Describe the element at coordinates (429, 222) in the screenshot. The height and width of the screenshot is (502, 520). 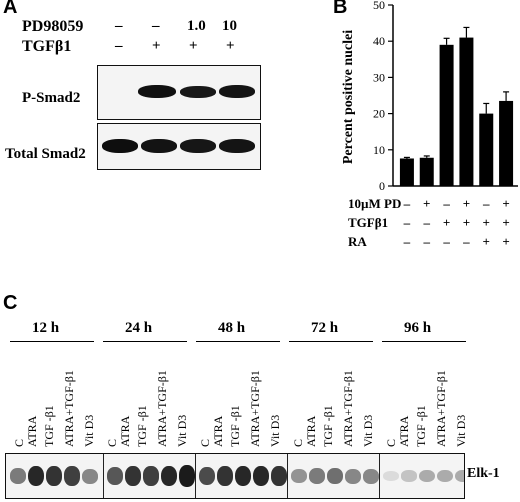
I see `condition-table: 10µM PD – + – + – +TGFβ1– – + + + +RA – – – – + +` at that location.